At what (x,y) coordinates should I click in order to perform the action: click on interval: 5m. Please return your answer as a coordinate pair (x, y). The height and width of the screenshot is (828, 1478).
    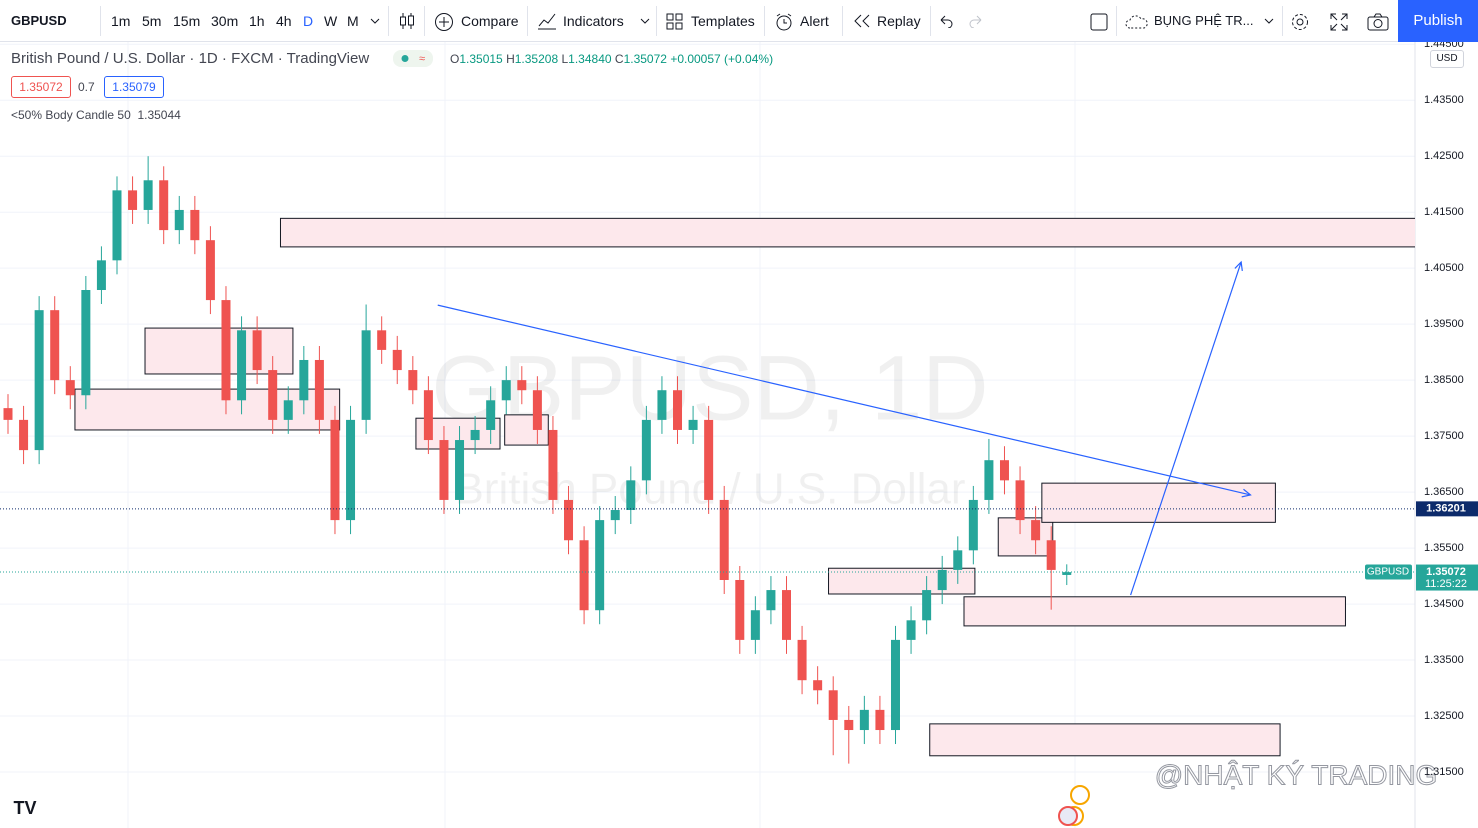
    Looking at the image, I should click on (152, 21).